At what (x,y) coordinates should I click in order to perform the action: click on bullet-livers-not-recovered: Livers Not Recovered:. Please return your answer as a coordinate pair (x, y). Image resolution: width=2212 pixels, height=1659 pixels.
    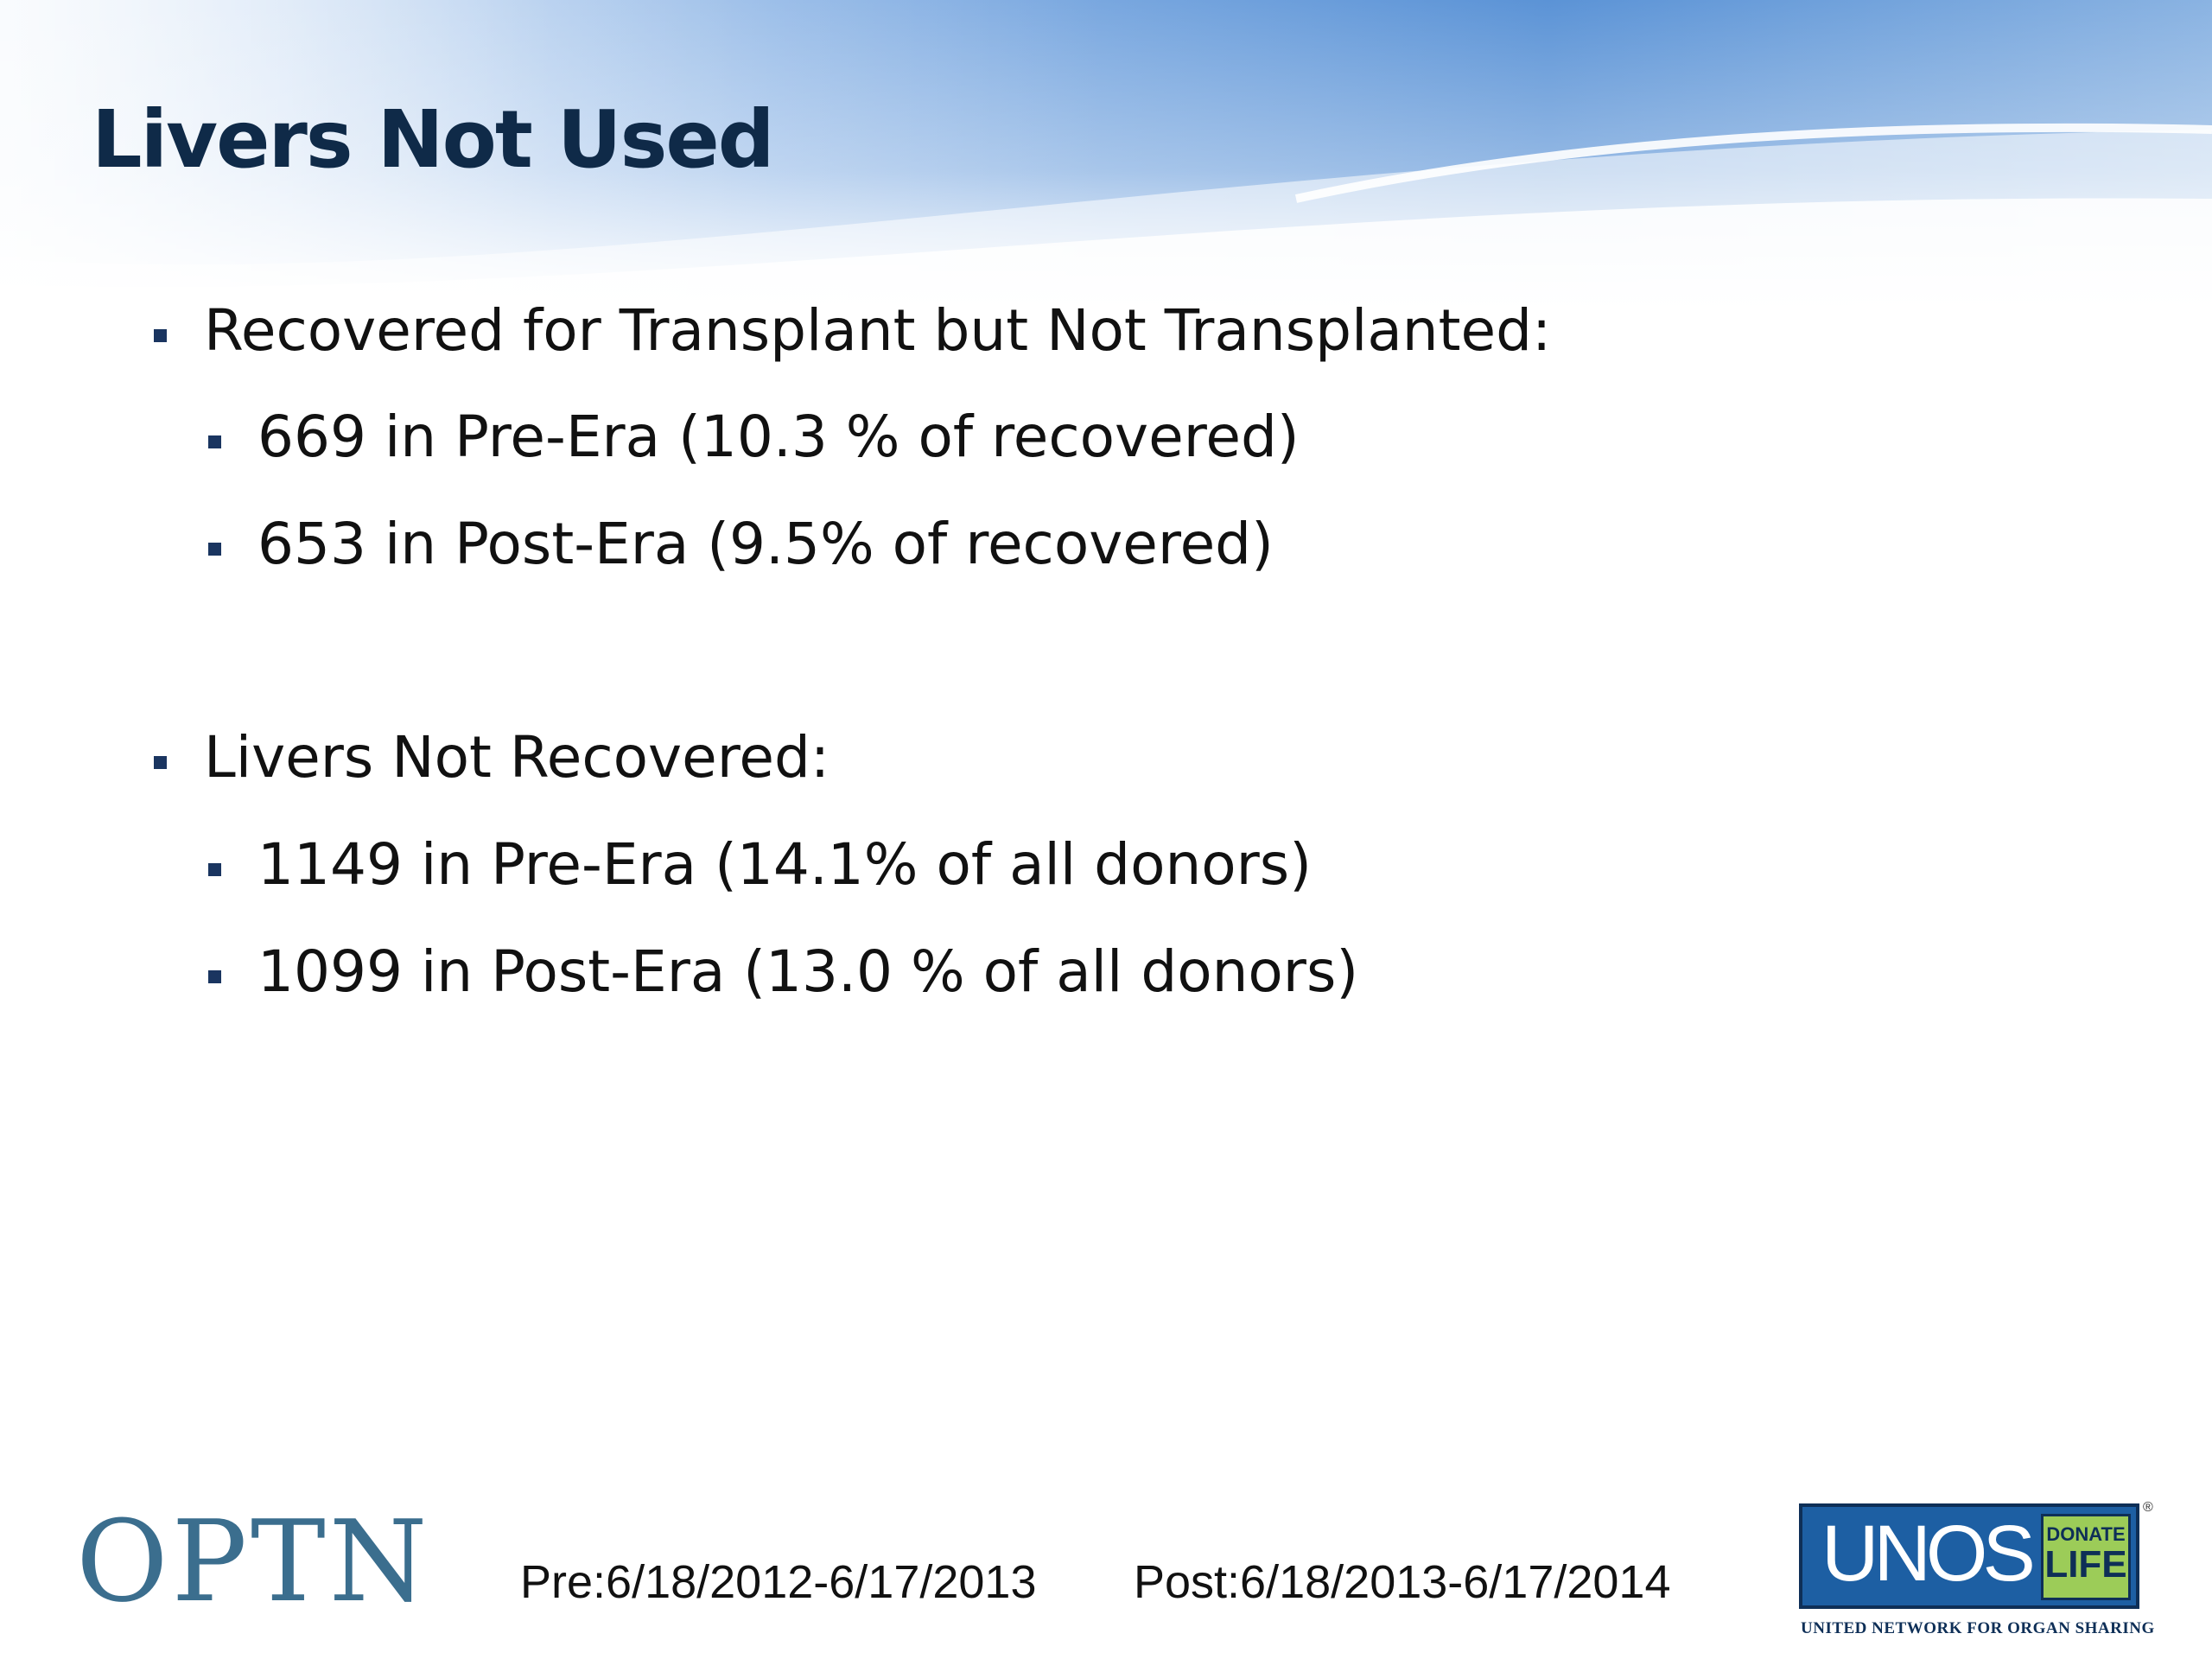
    Looking at the image, I should click on (517, 757).